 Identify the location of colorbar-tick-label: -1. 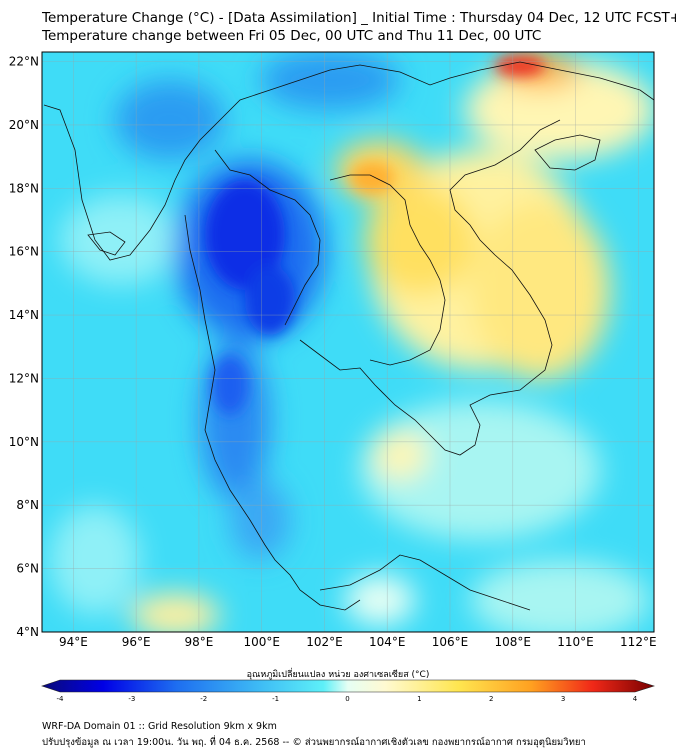
(275, 699).